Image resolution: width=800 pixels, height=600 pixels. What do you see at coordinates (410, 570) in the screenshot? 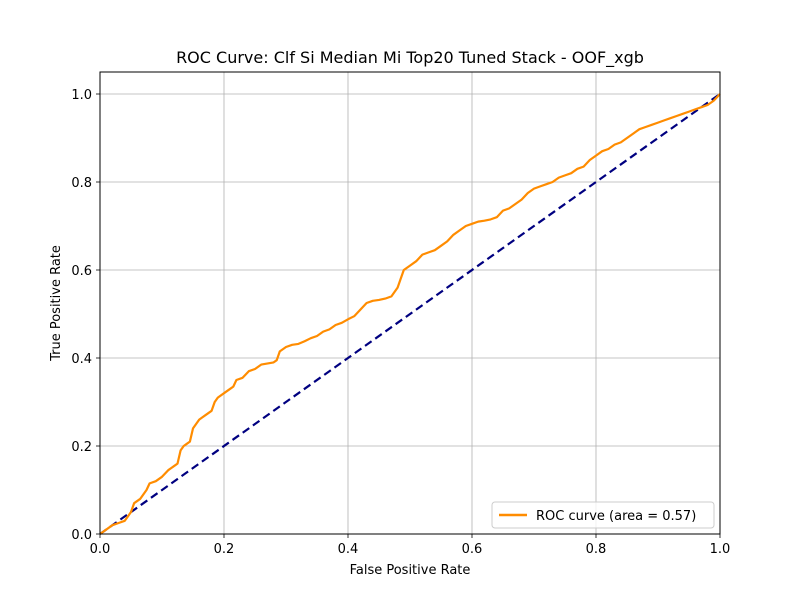
I see `x-axis-label: False Positive Rate` at bounding box center [410, 570].